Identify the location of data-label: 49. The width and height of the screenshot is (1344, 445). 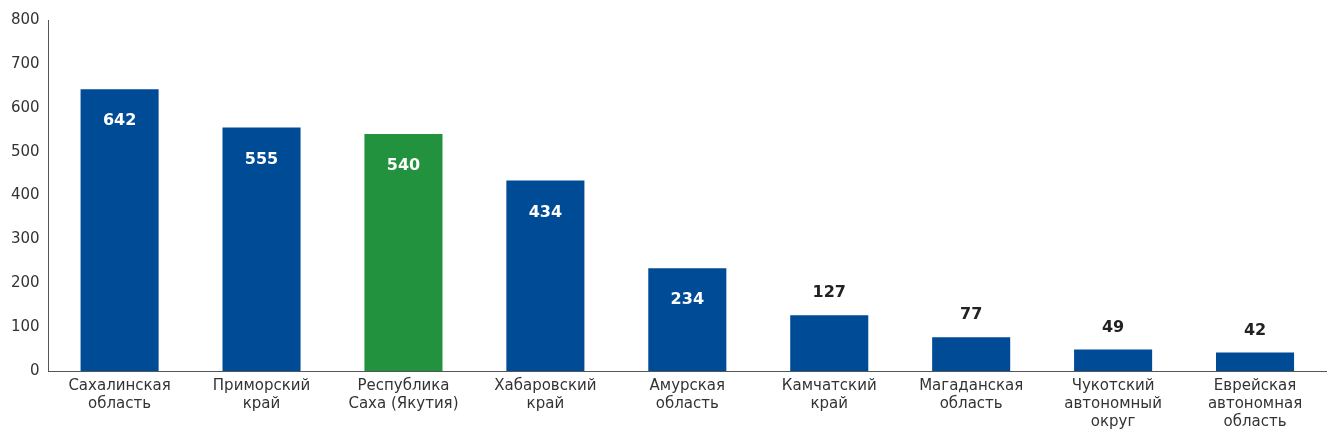
(1113, 326).